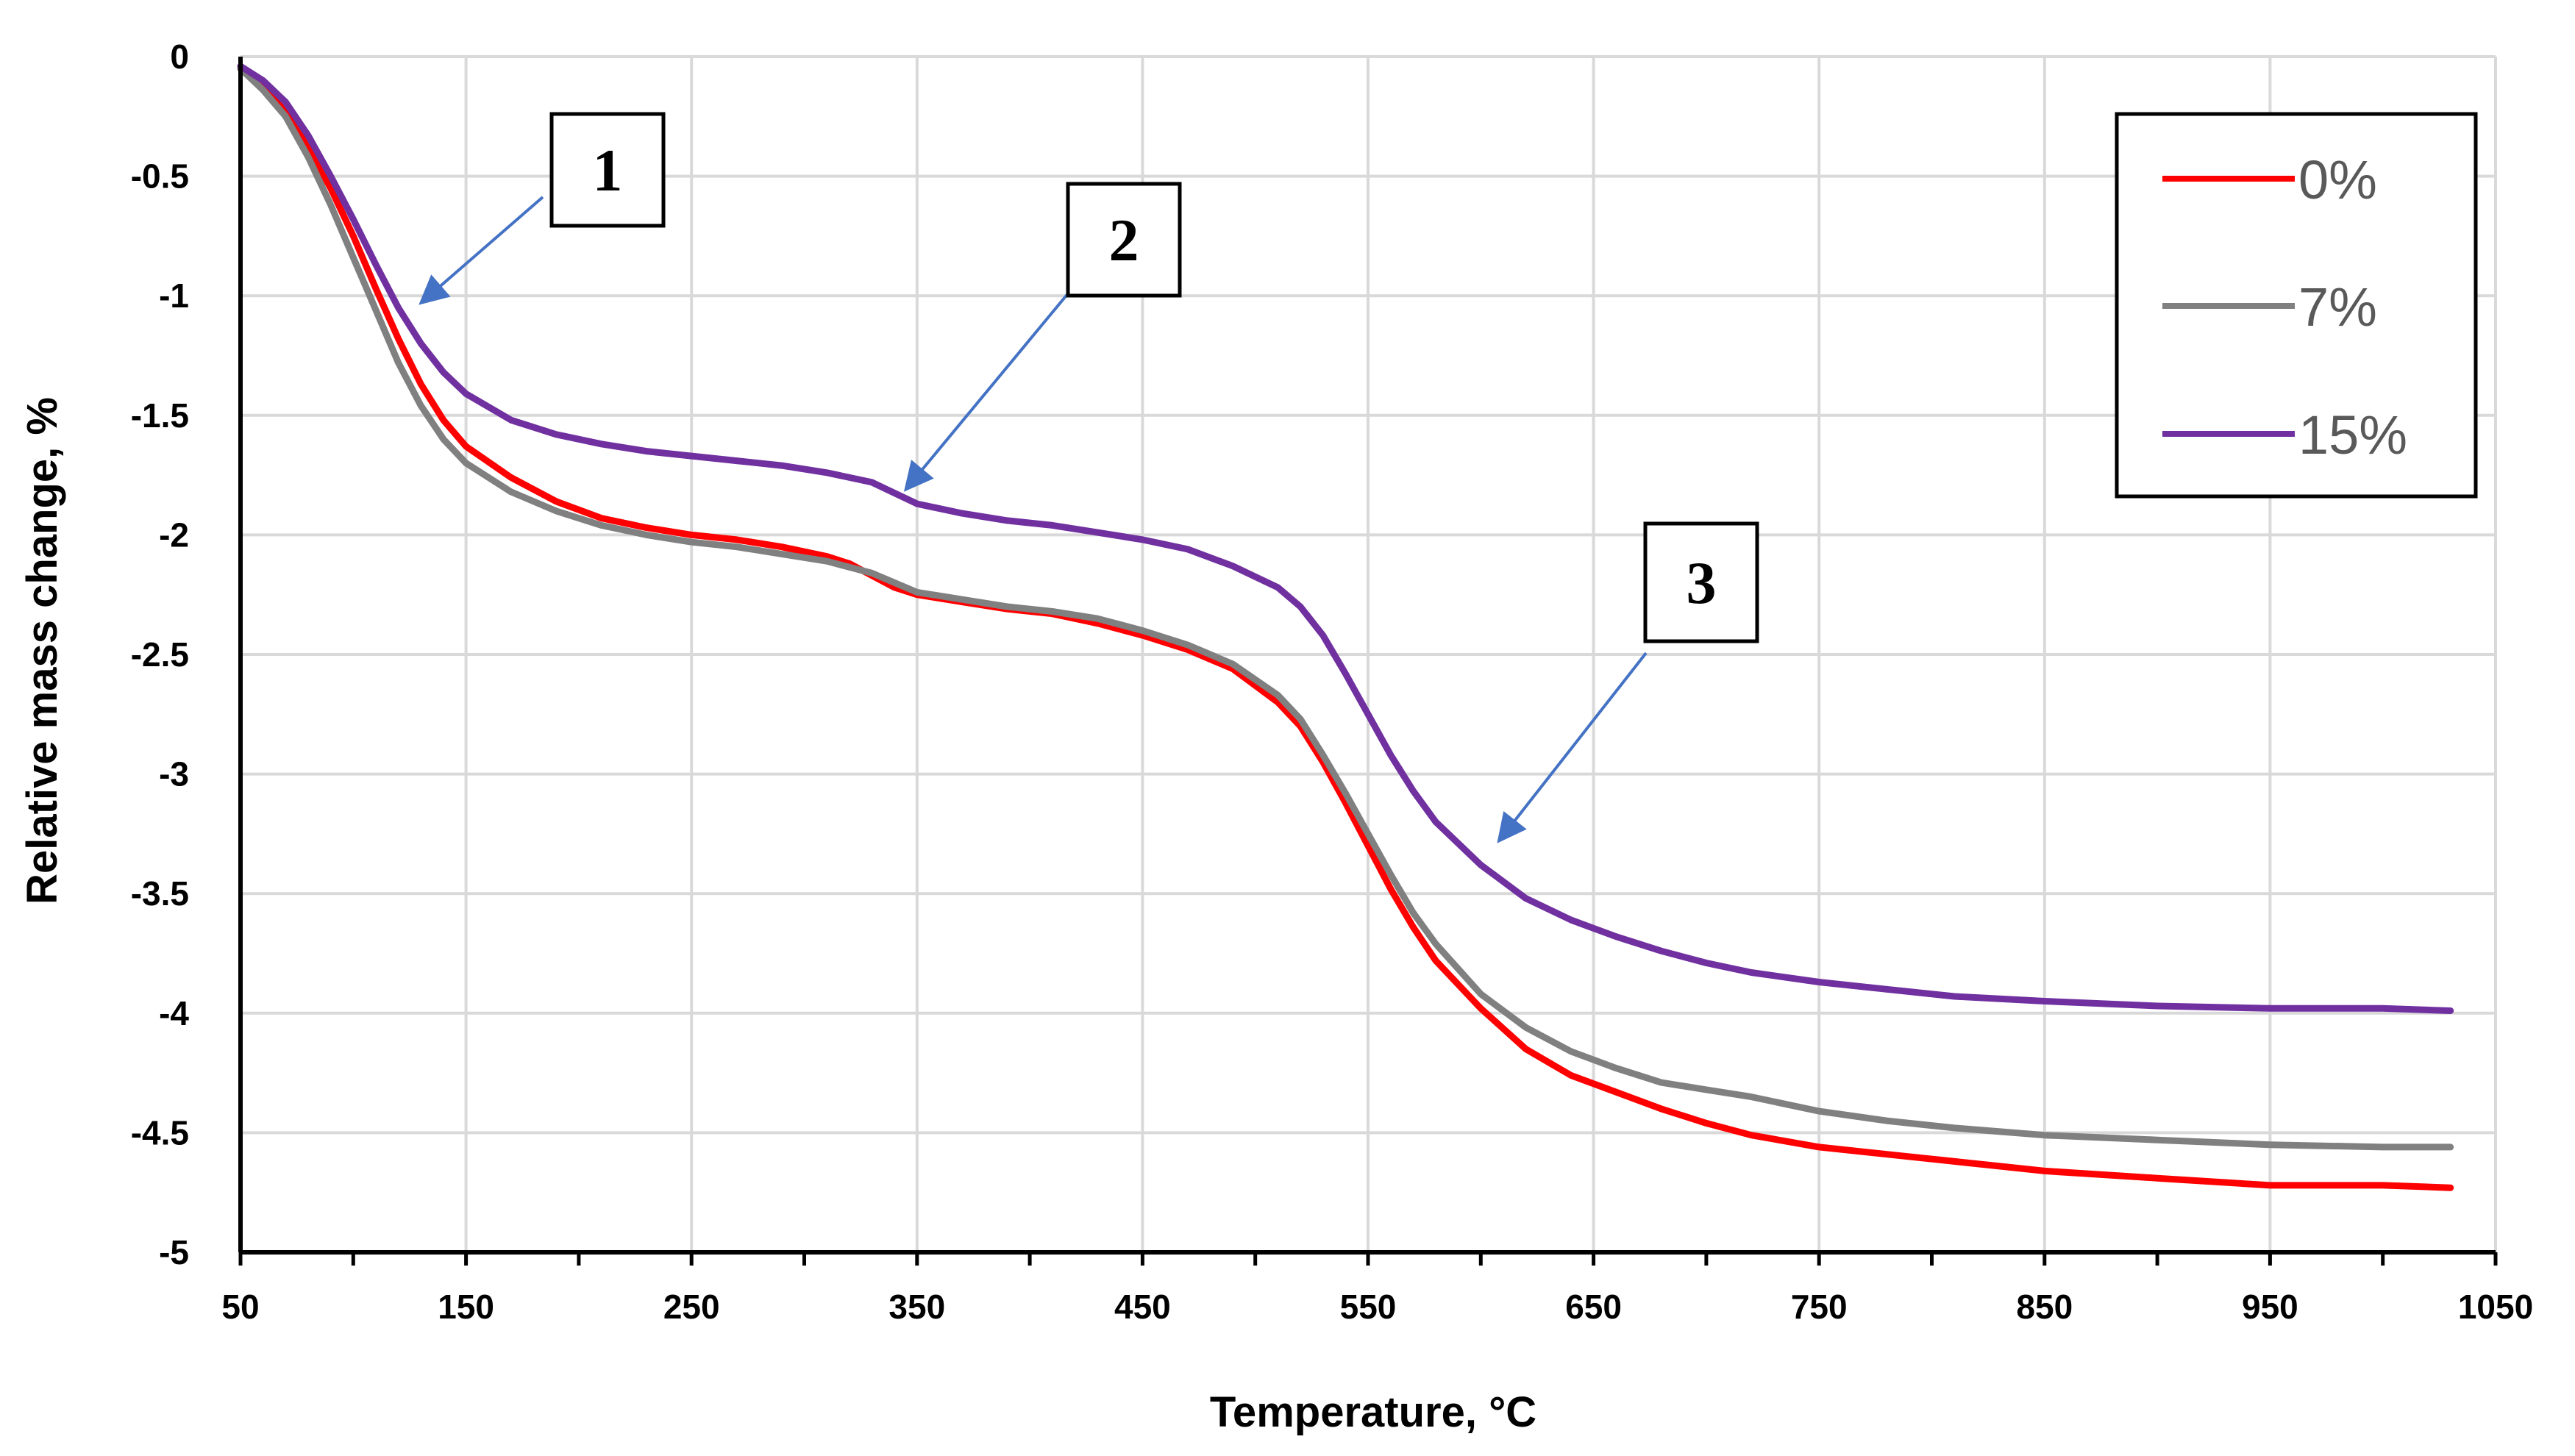  I want to click on callout-label-1: 1, so click(608, 170).